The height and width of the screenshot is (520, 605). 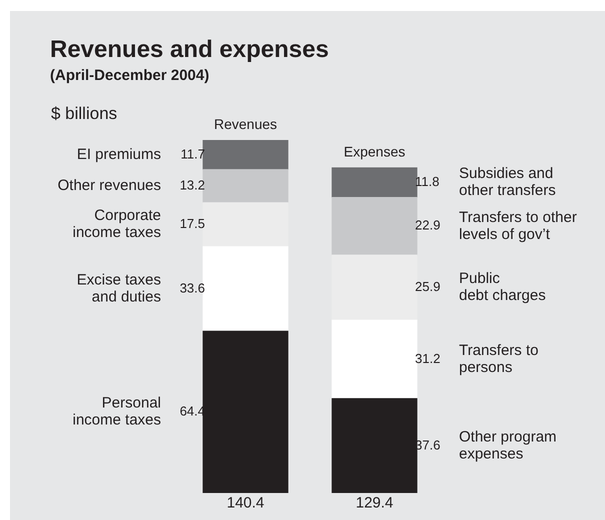 I want to click on text: EI premiums, so click(x=118, y=154).